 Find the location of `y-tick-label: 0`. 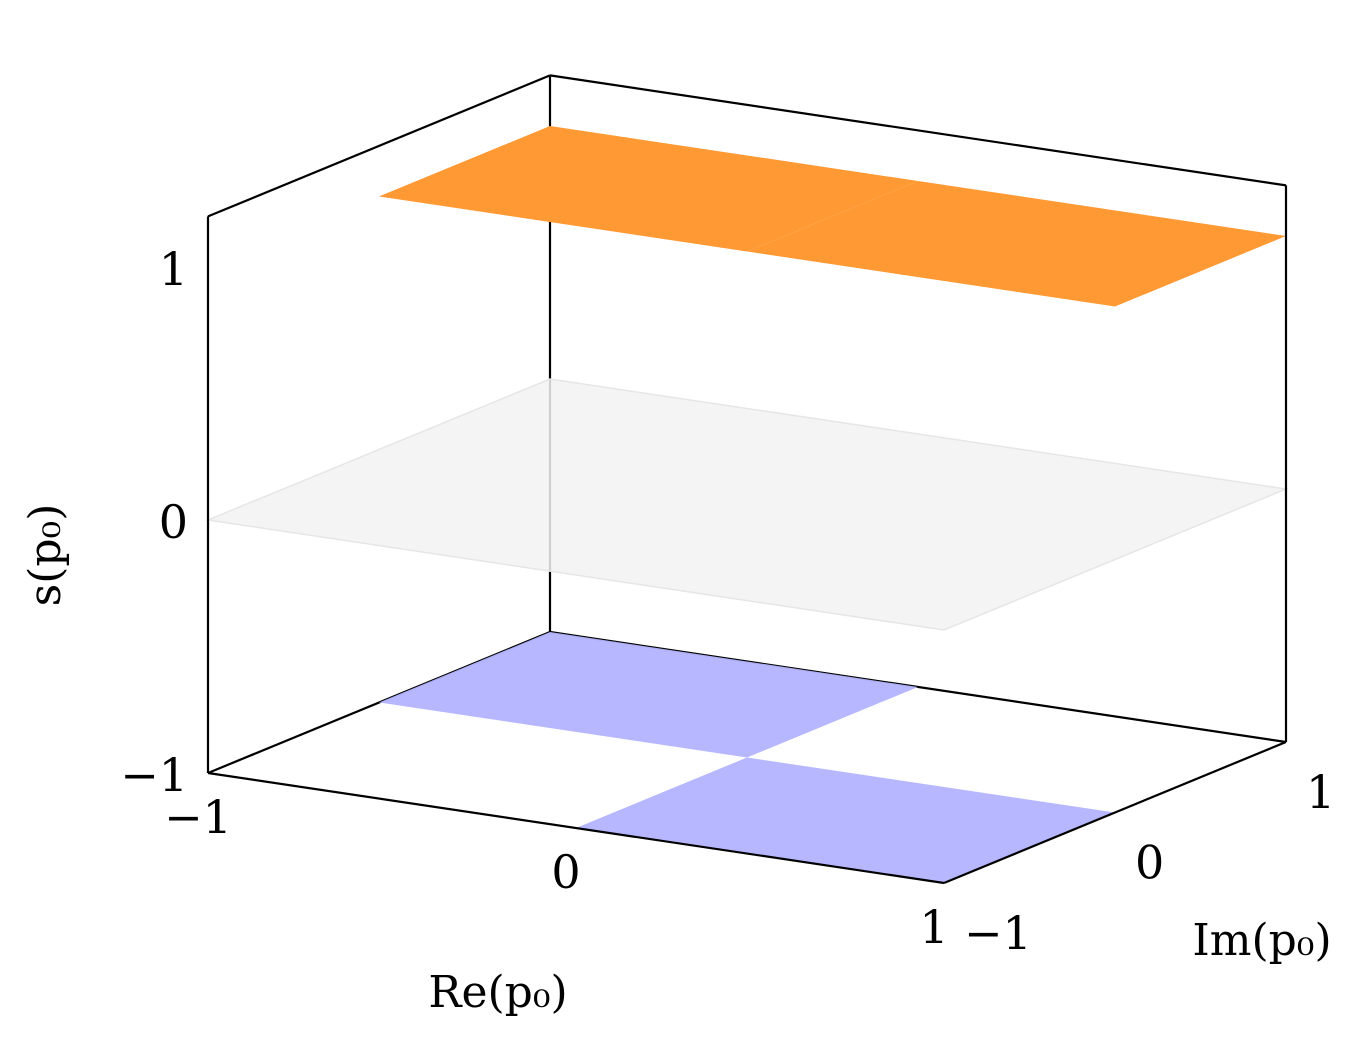

y-tick-label: 0 is located at coordinates (1149, 863).